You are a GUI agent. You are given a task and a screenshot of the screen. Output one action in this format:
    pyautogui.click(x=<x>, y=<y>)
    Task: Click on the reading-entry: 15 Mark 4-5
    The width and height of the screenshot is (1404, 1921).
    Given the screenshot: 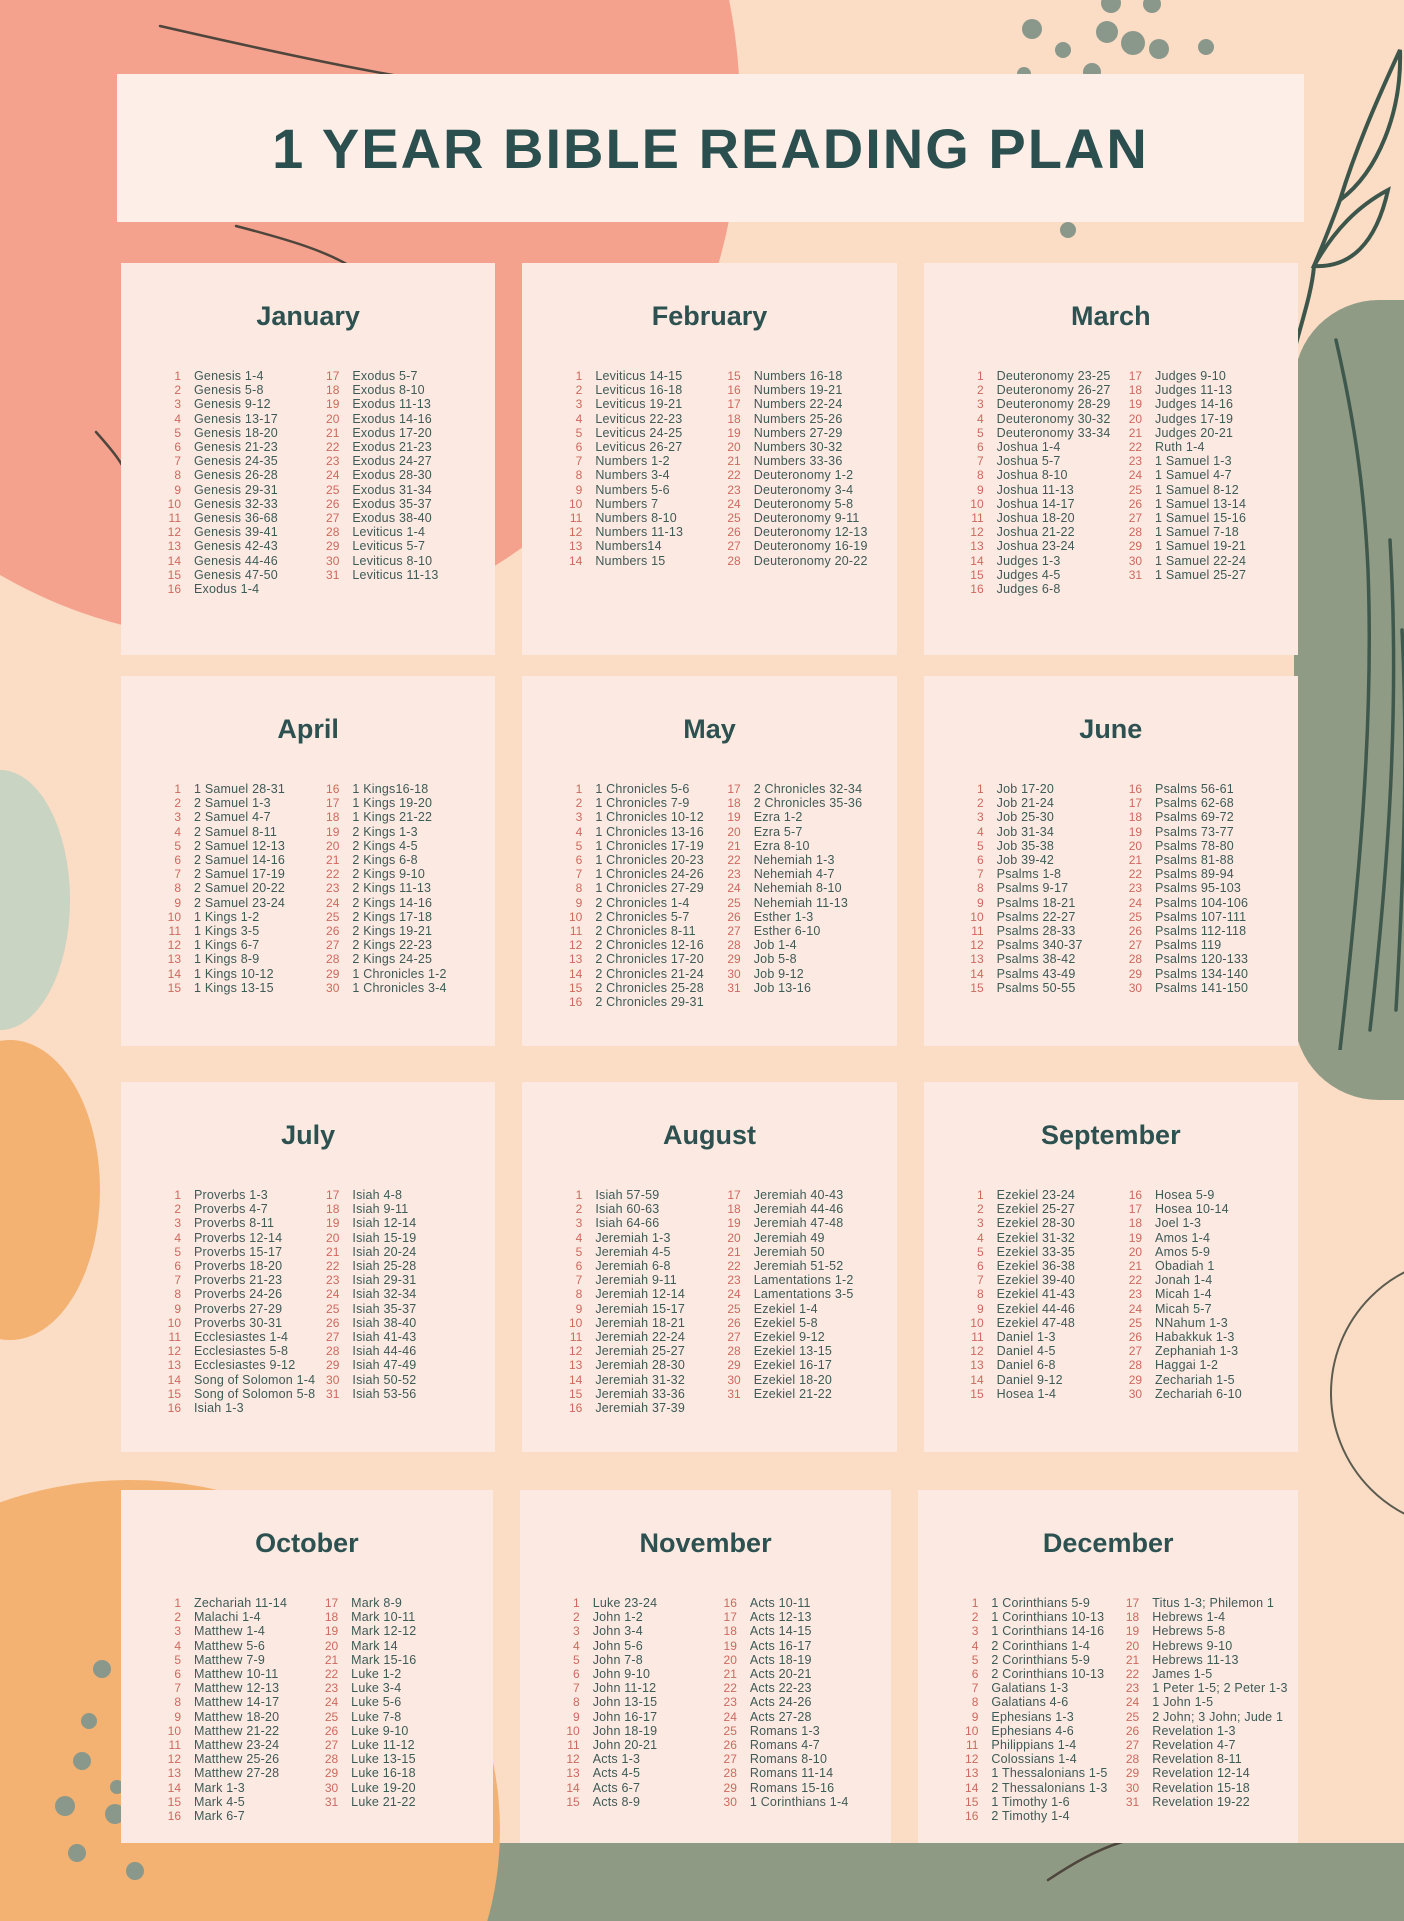 What is the action you would take?
    pyautogui.click(x=223, y=1802)
    